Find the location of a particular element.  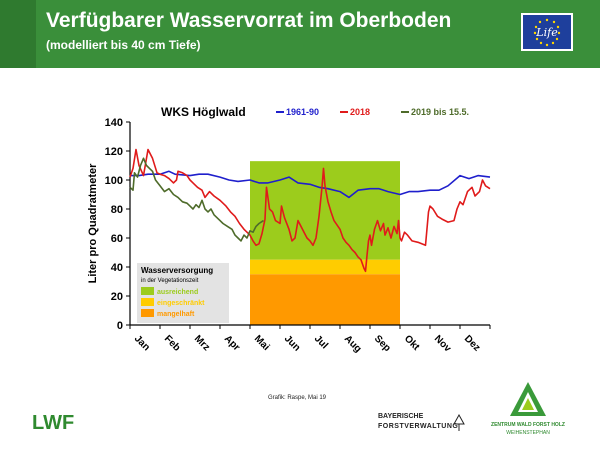

chart-credit: Grafik: Raspe, Mai 19 is located at coordinates (297, 398).